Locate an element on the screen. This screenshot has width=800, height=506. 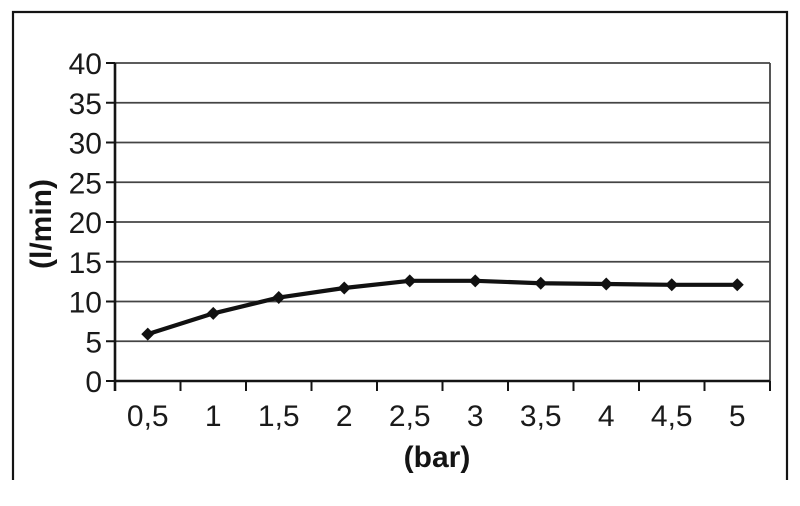
x-tick-label: 3,5 is located at coordinates (541, 416).